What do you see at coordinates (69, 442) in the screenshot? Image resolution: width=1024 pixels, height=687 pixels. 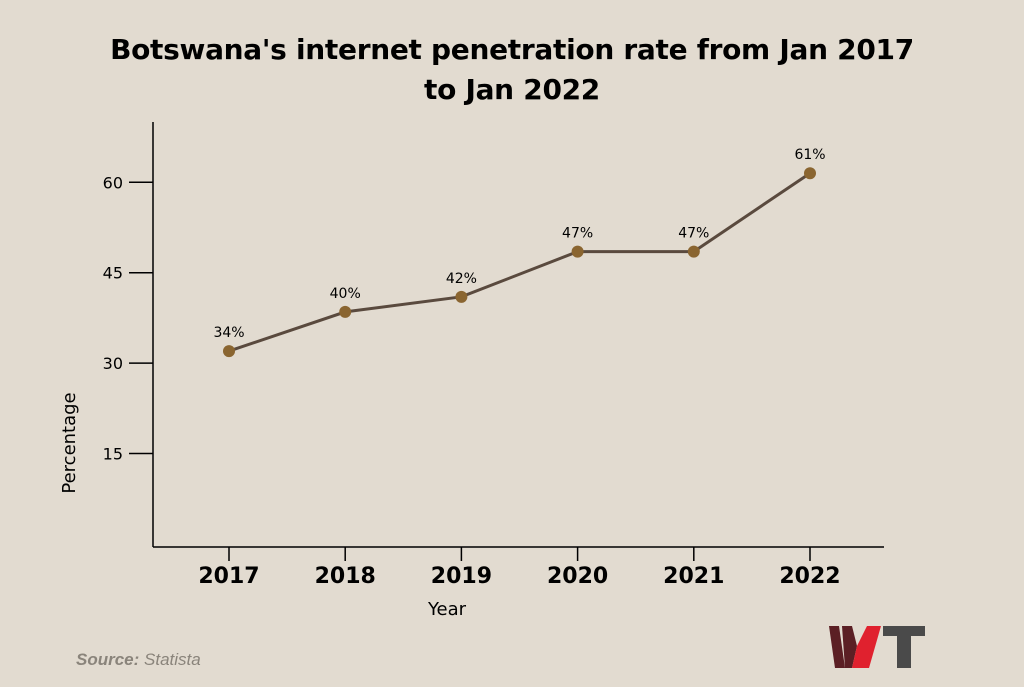 I see `y-axis-label: Percentage` at bounding box center [69, 442].